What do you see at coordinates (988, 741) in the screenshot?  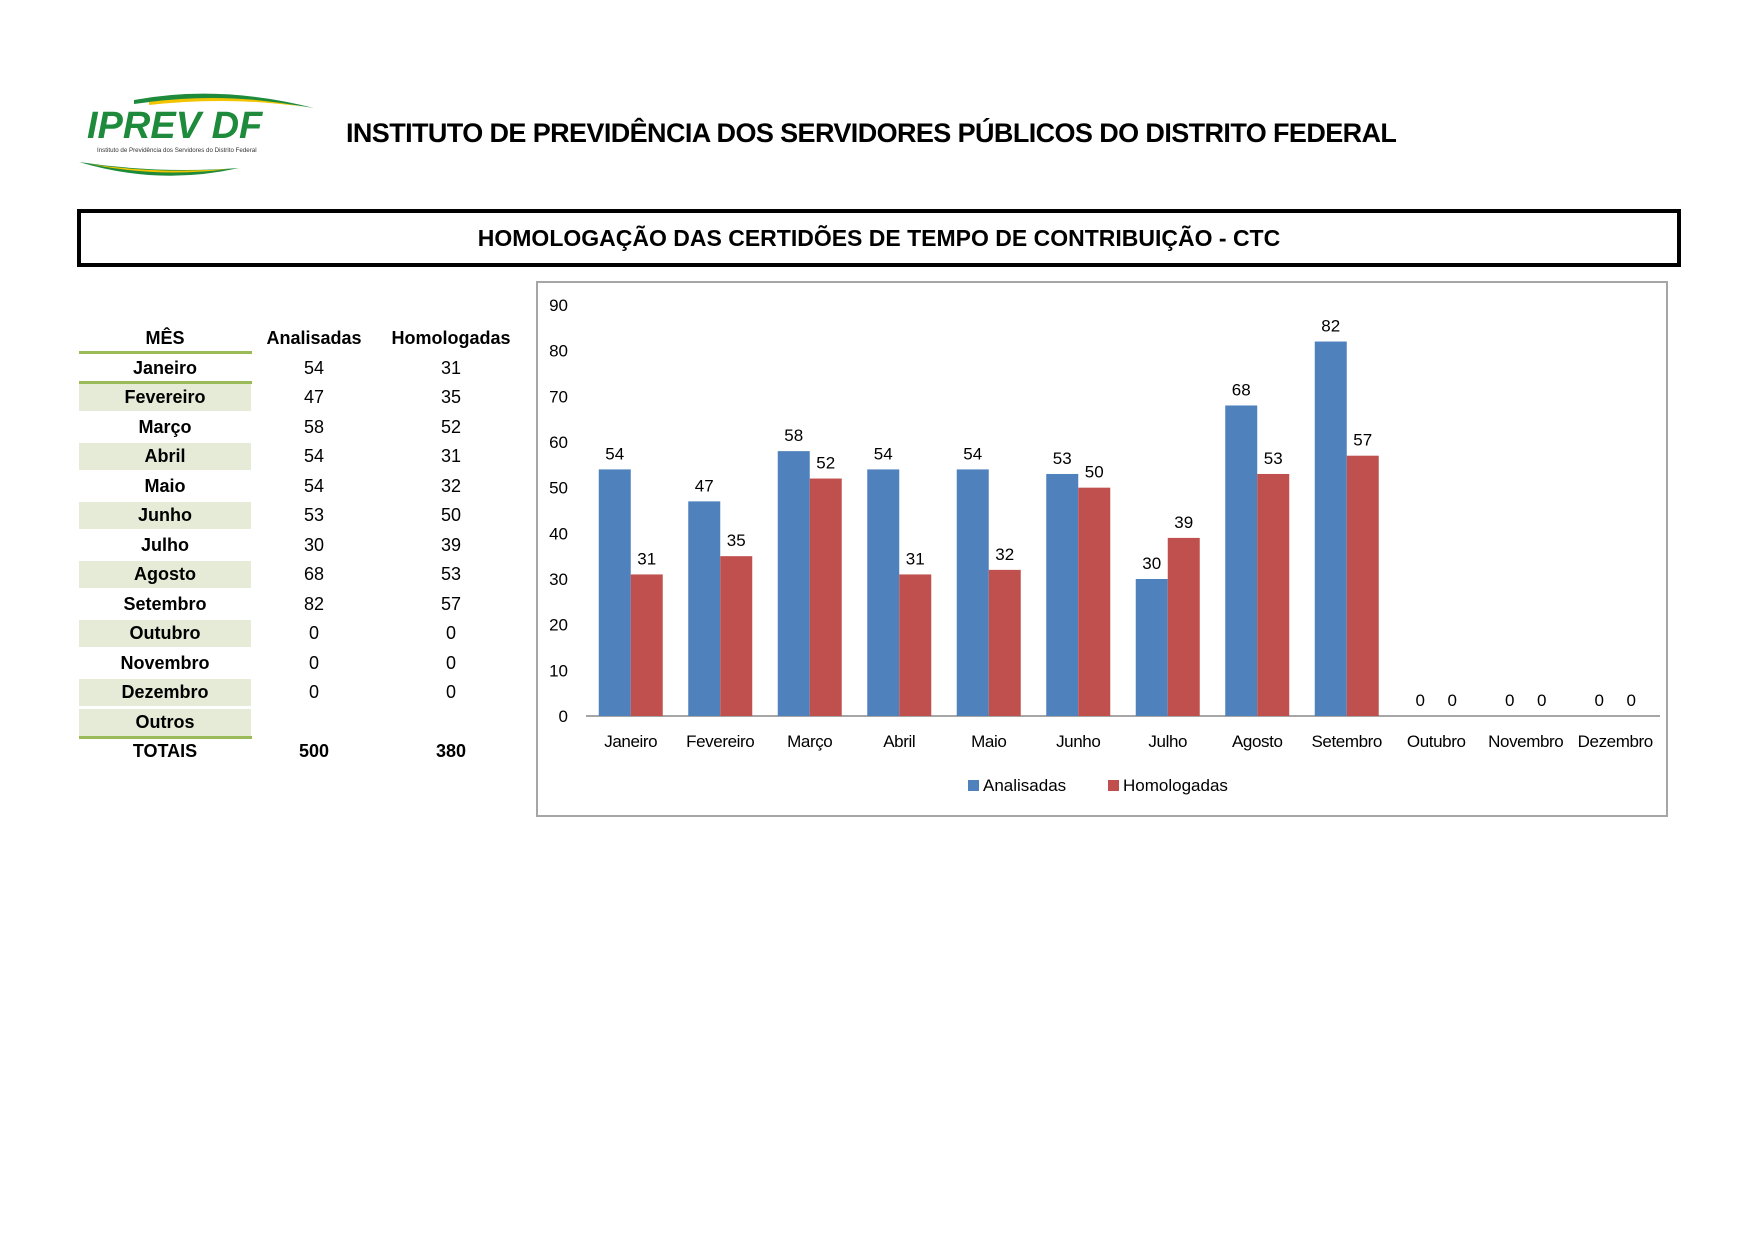 I see `x-tick-label: Maio` at bounding box center [988, 741].